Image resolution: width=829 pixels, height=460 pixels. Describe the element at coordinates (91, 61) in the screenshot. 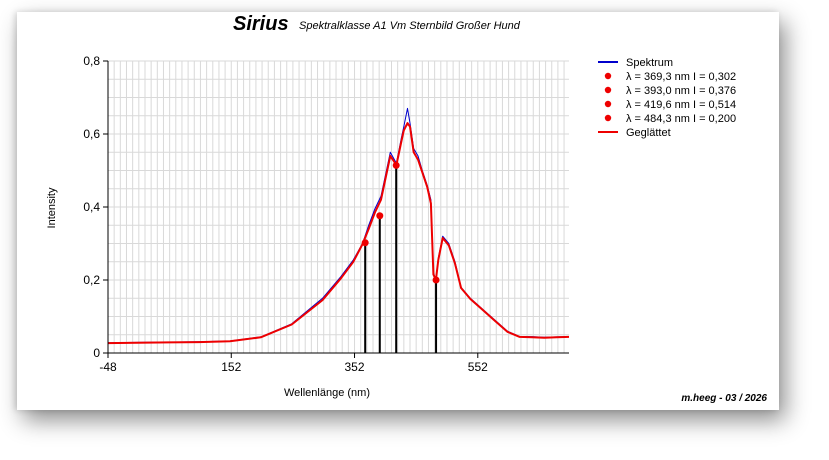

I see `y-tick-label: 0,8` at that location.